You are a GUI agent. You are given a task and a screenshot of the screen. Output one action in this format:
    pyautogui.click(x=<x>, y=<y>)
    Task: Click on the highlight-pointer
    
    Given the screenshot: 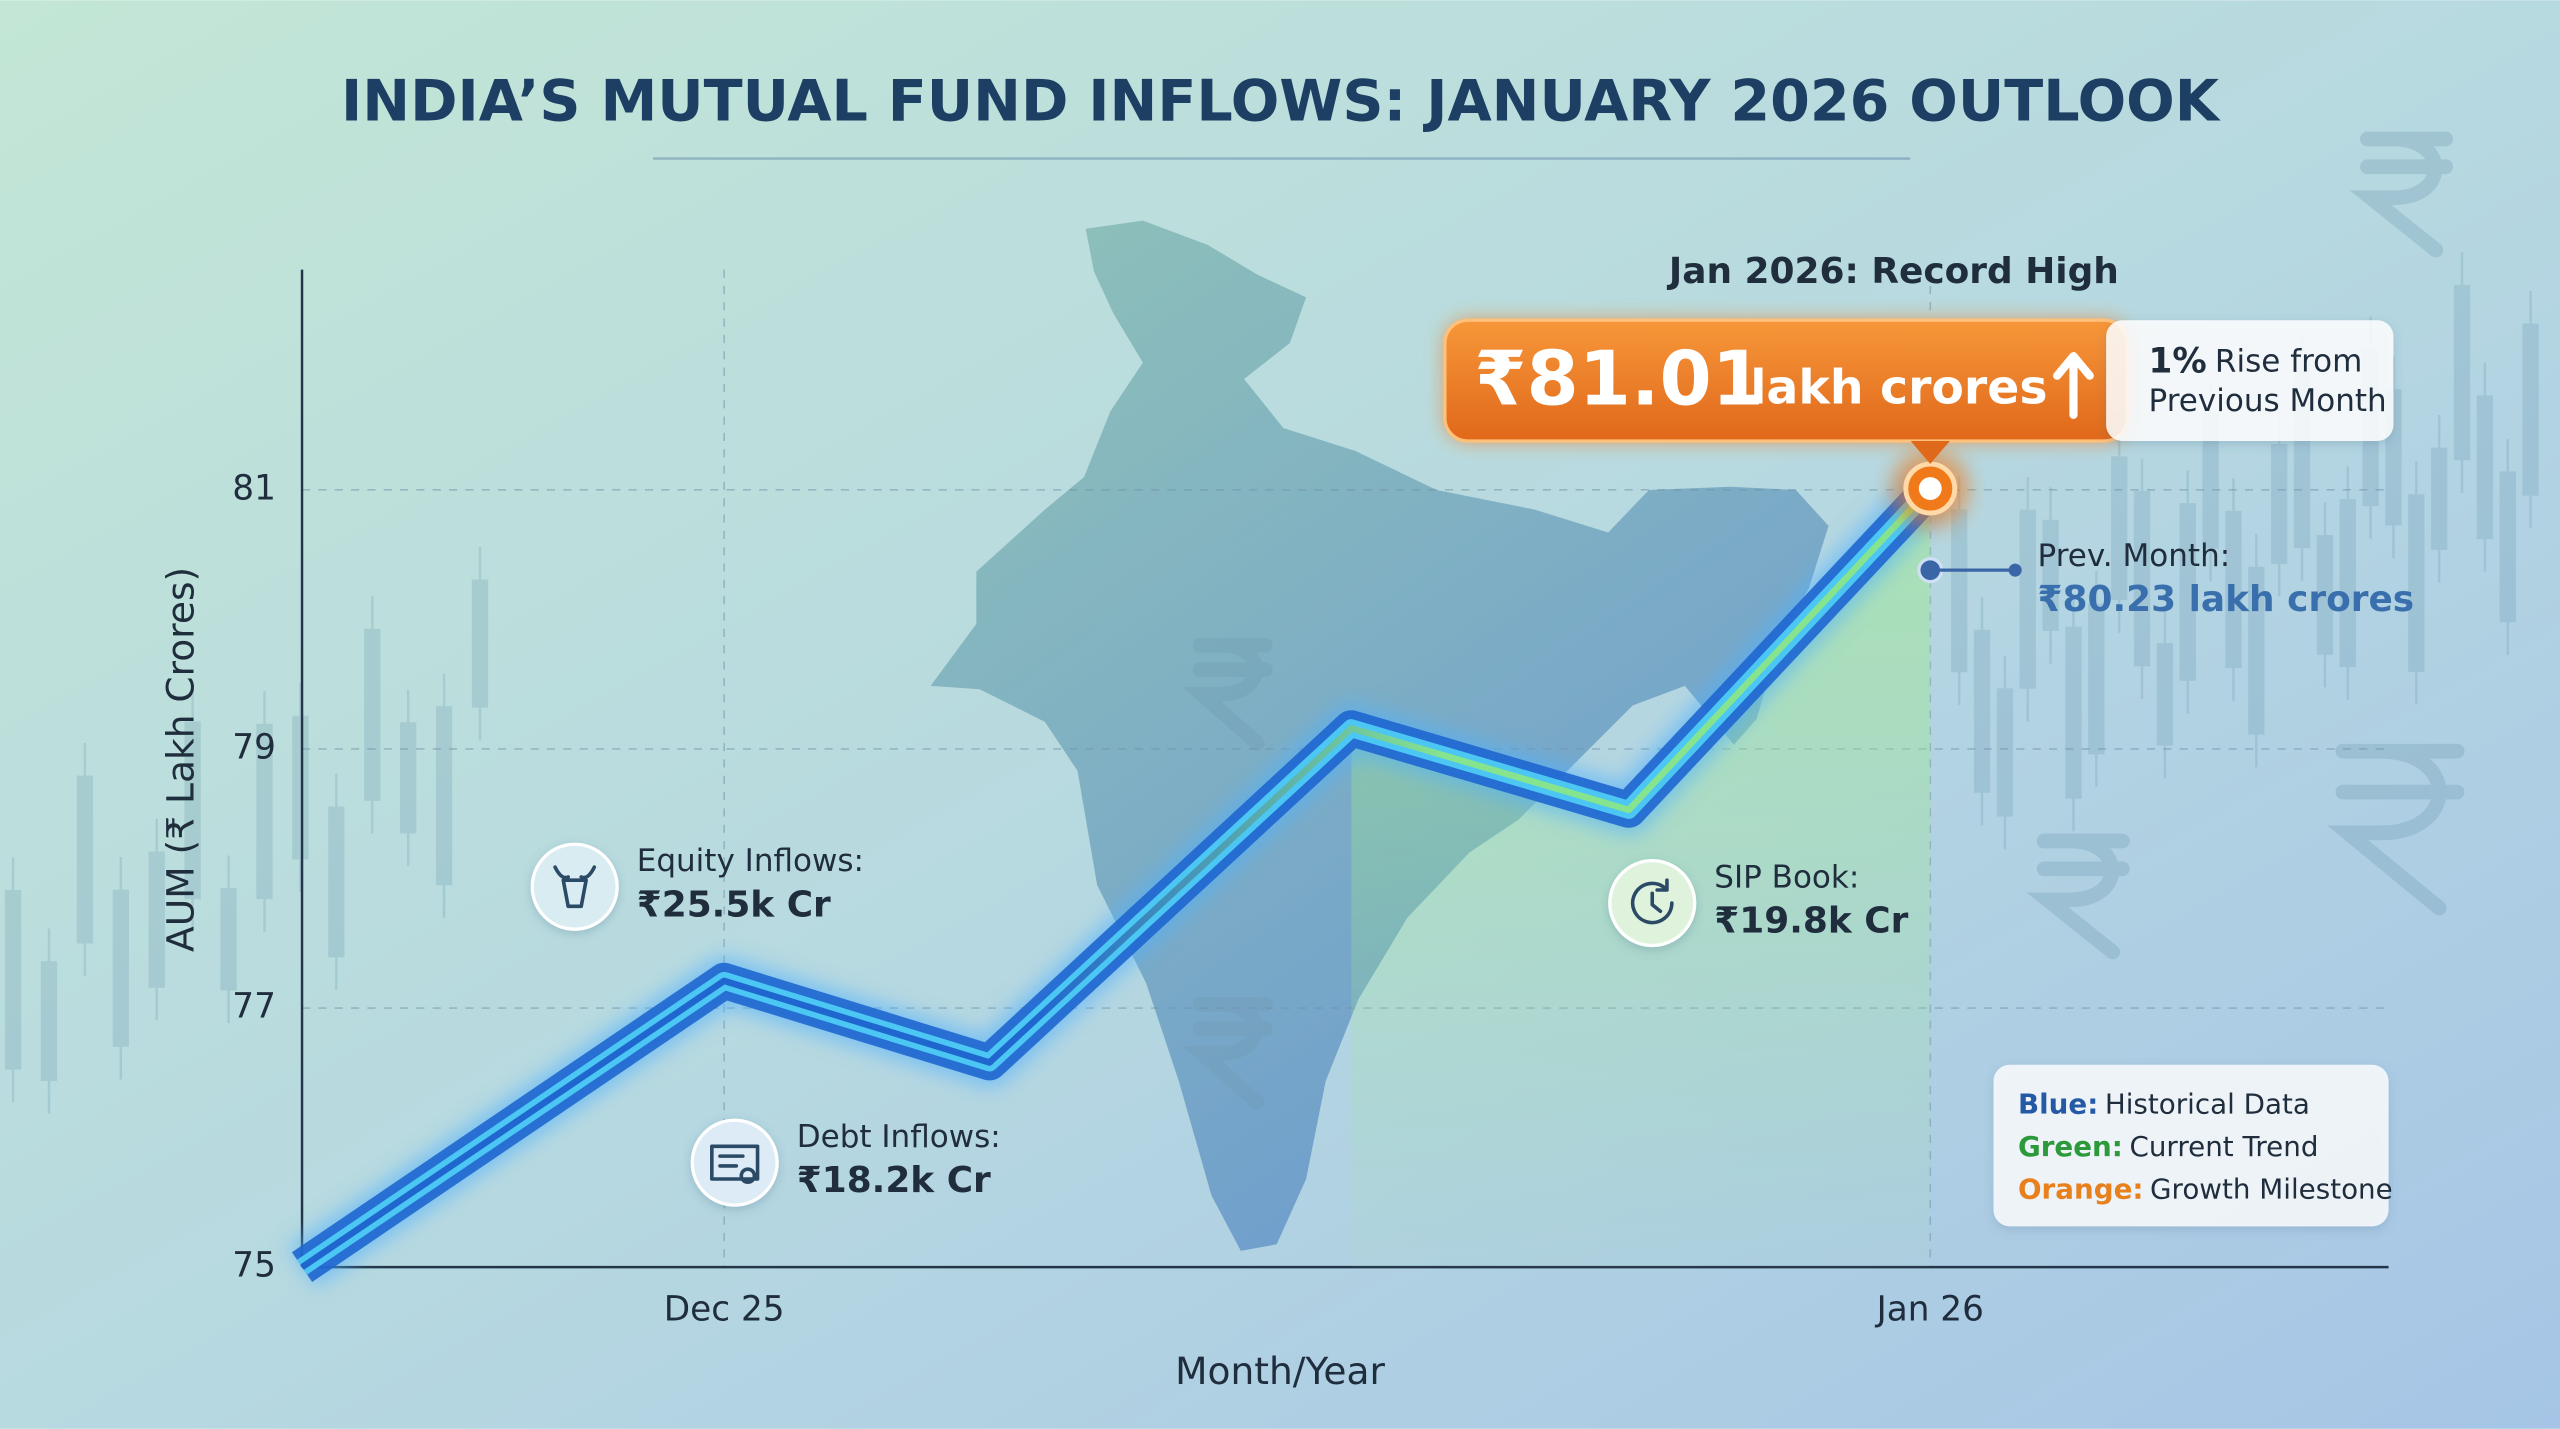 What is the action you would take?
    pyautogui.click(x=1930, y=452)
    